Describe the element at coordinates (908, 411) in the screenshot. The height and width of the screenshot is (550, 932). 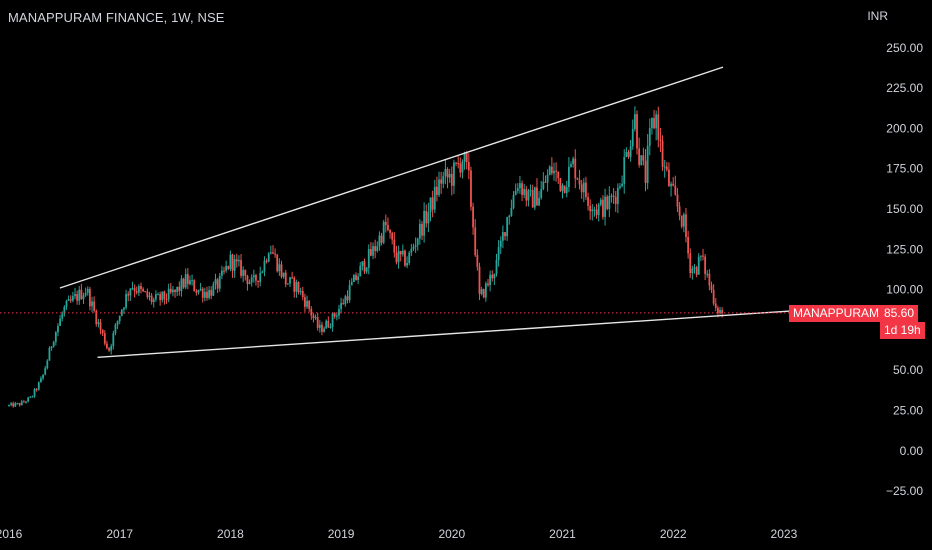
I see `y-tick-label: 25.00` at that location.